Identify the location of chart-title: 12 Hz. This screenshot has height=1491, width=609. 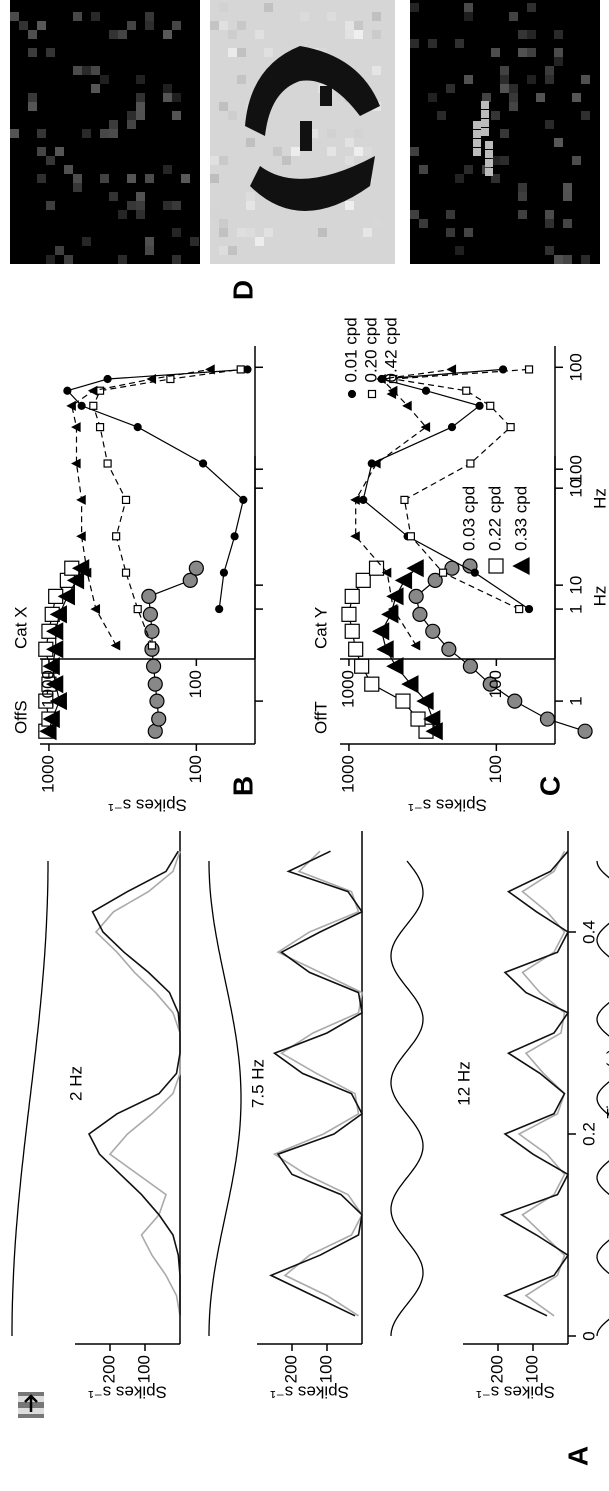
(463, 1083).